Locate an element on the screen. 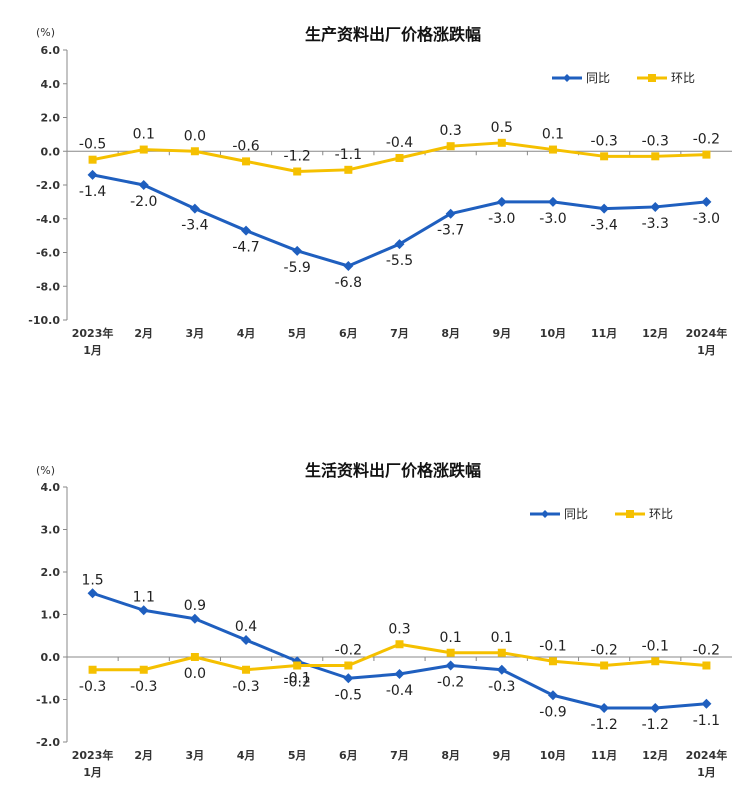  y-tick-label: 6.0 is located at coordinates (51, 50).